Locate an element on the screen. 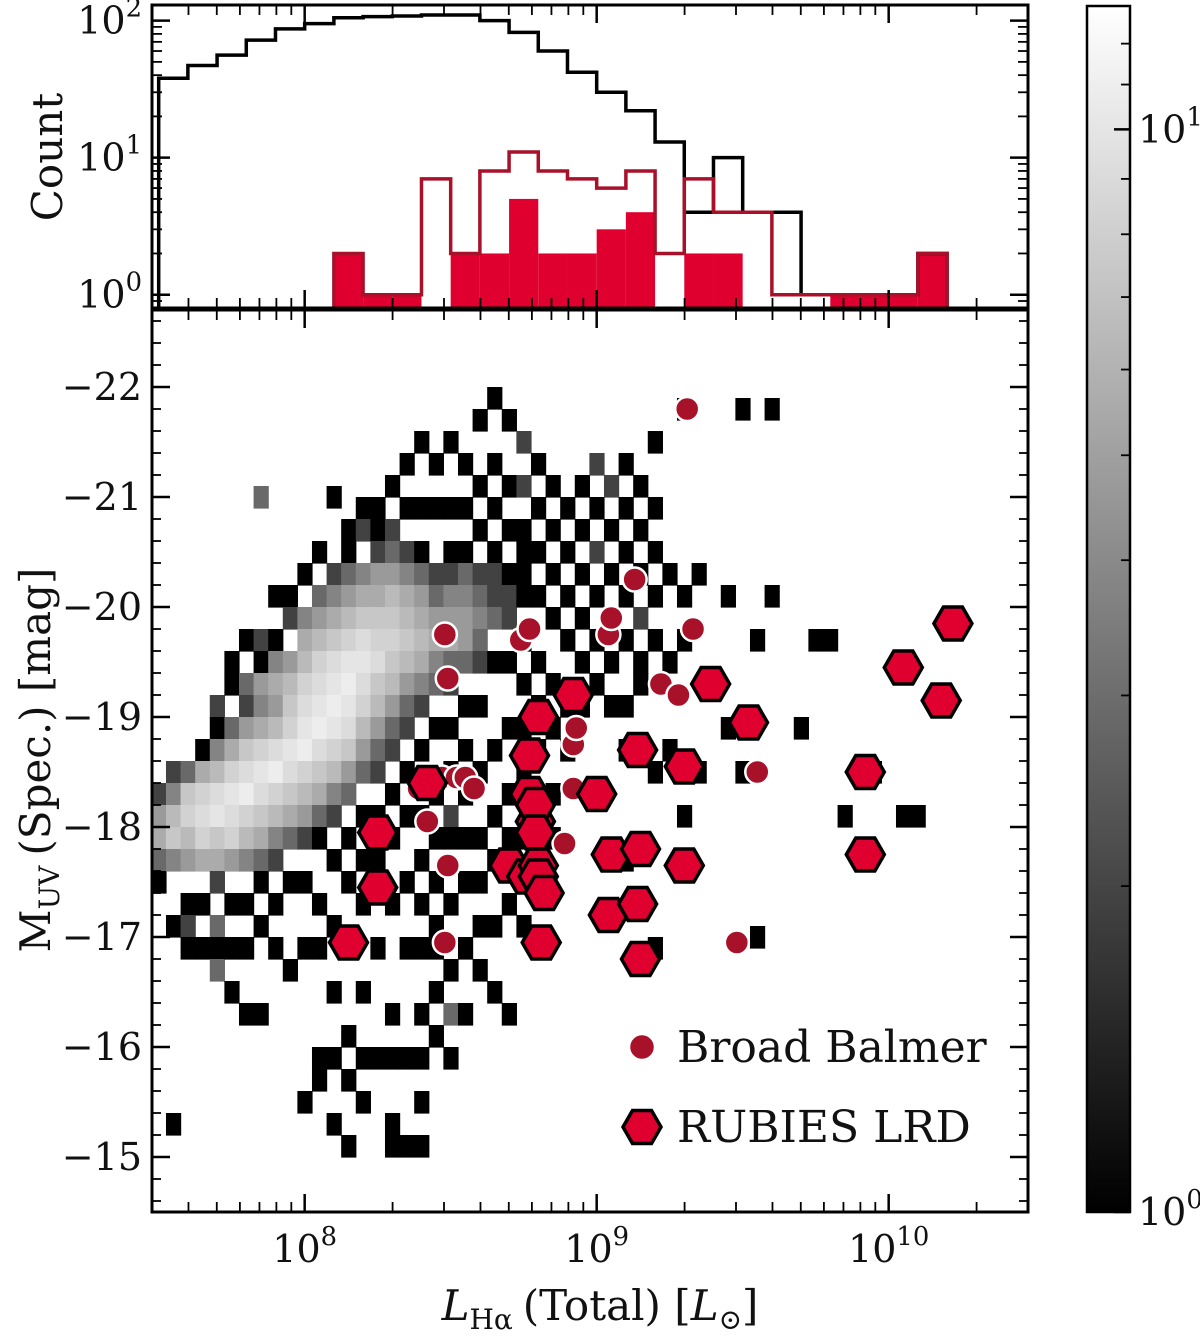  legend-marker-broad-balmer is located at coordinates (642, 1047).